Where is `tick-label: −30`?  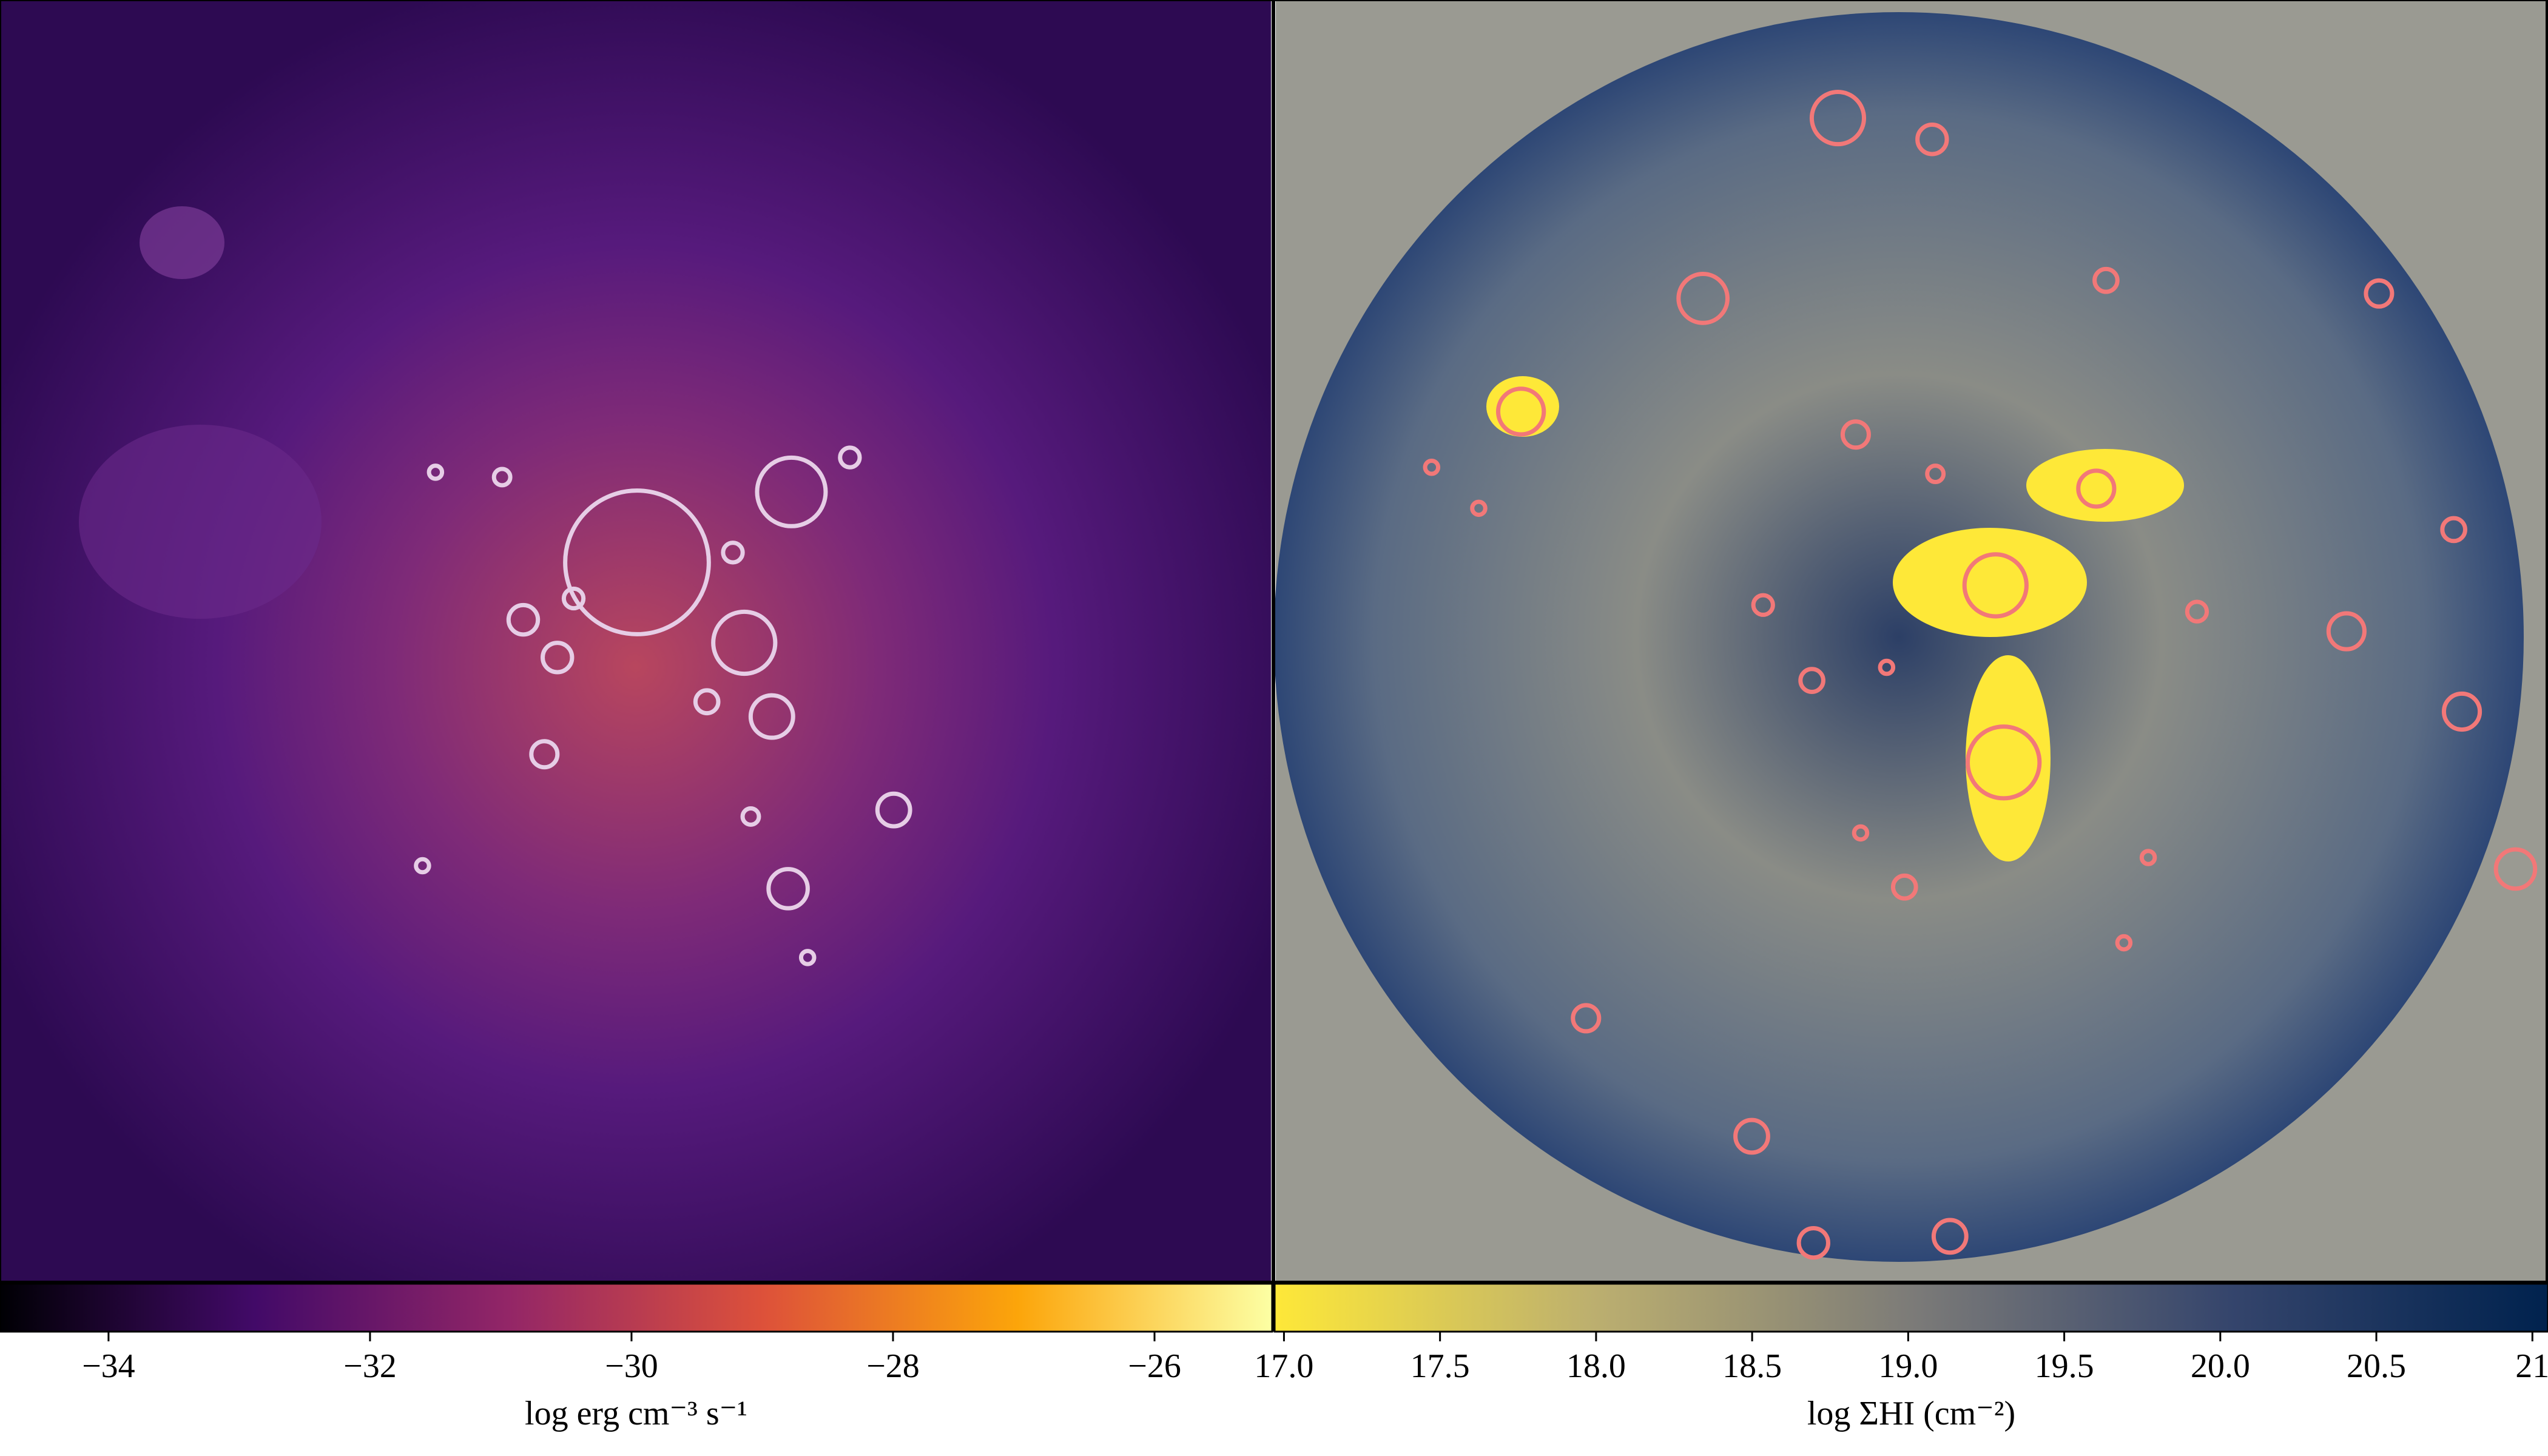
tick-label: −30 is located at coordinates (631, 1366).